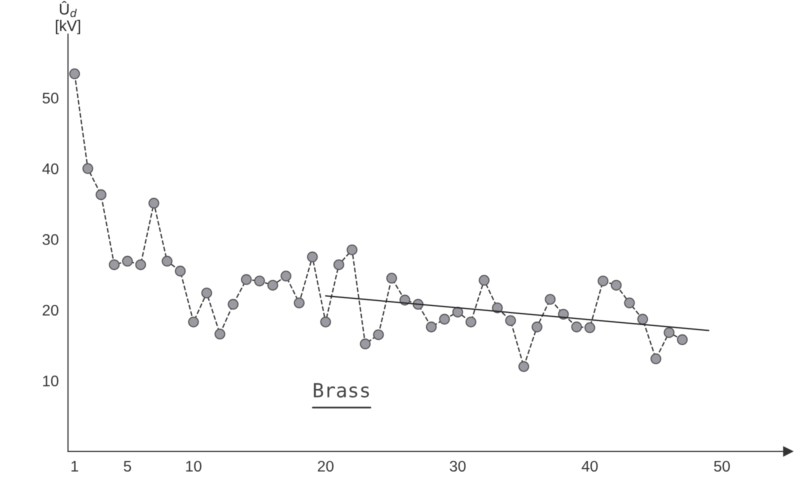  What do you see at coordinates (50, 168) in the screenshot?
I see `y-tick-label: 40` at bounding box center [50, 168].